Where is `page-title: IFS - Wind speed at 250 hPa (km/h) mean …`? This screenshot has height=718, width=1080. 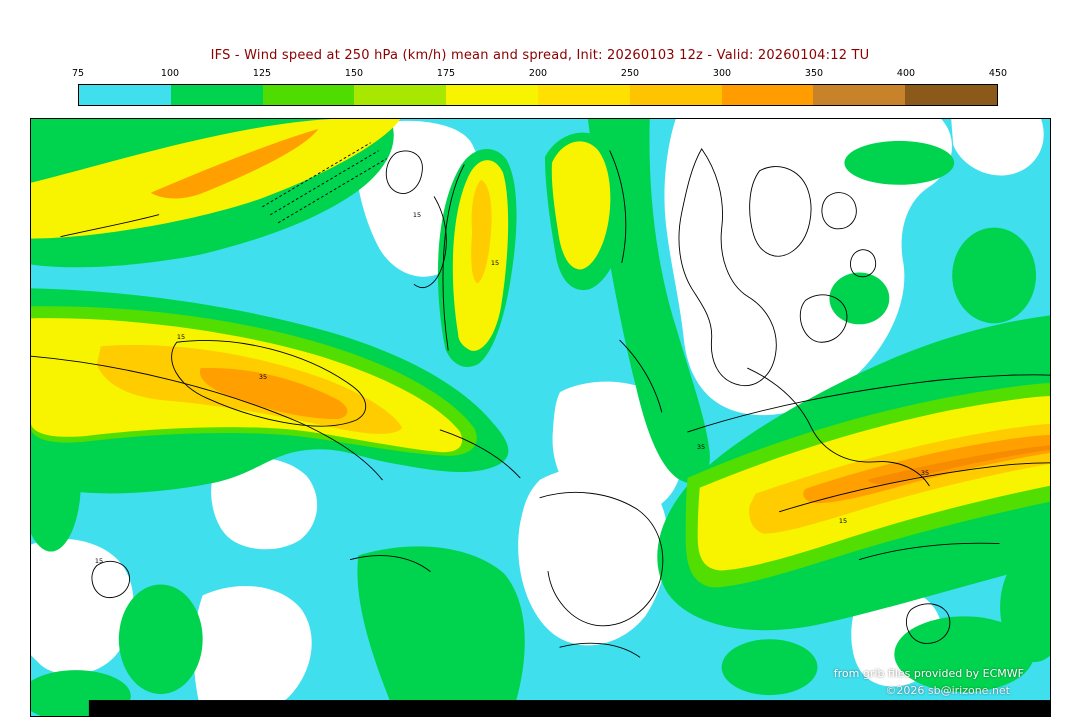 page-title: IFS - Wind speed at 250 hPa (km/h) mean … is located at coordinates (540, 55).